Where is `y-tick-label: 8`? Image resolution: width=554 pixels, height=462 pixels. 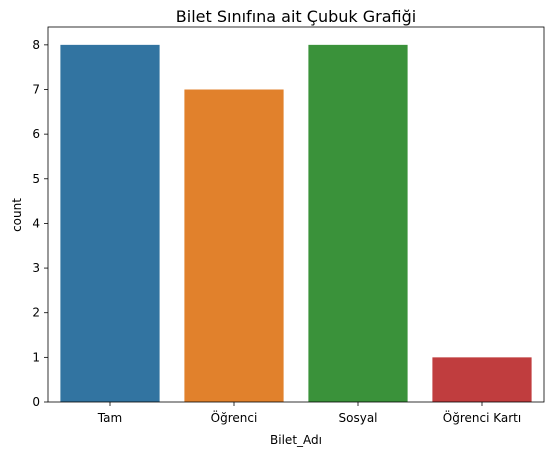 y-tick-label: 8 is located at coordinates (36, 45).